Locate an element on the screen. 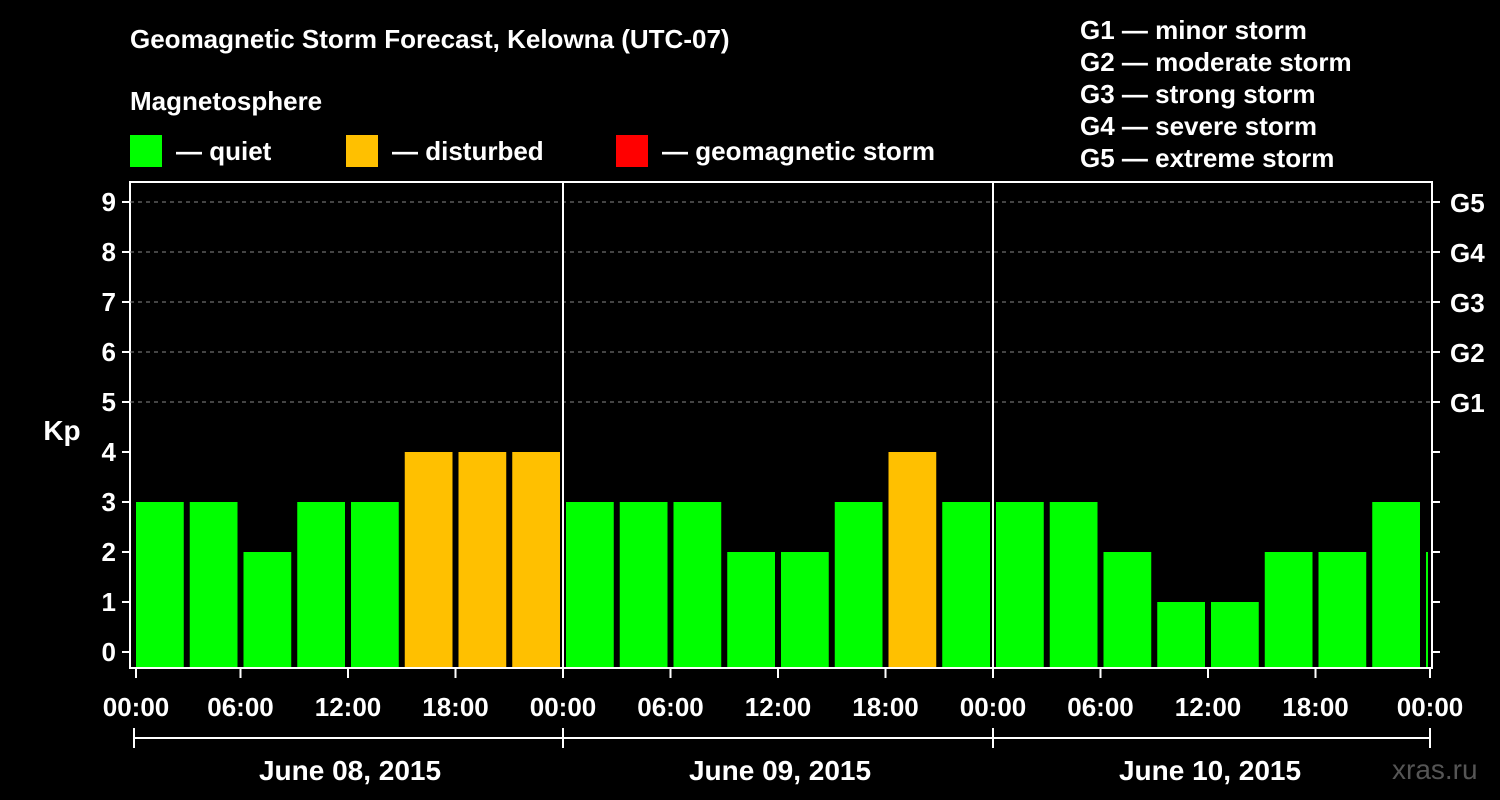 The height and width of the screenshot is (800, 1500). storm-scale-g5: G5 — extreme storm is located at coordinates (1207, 158).